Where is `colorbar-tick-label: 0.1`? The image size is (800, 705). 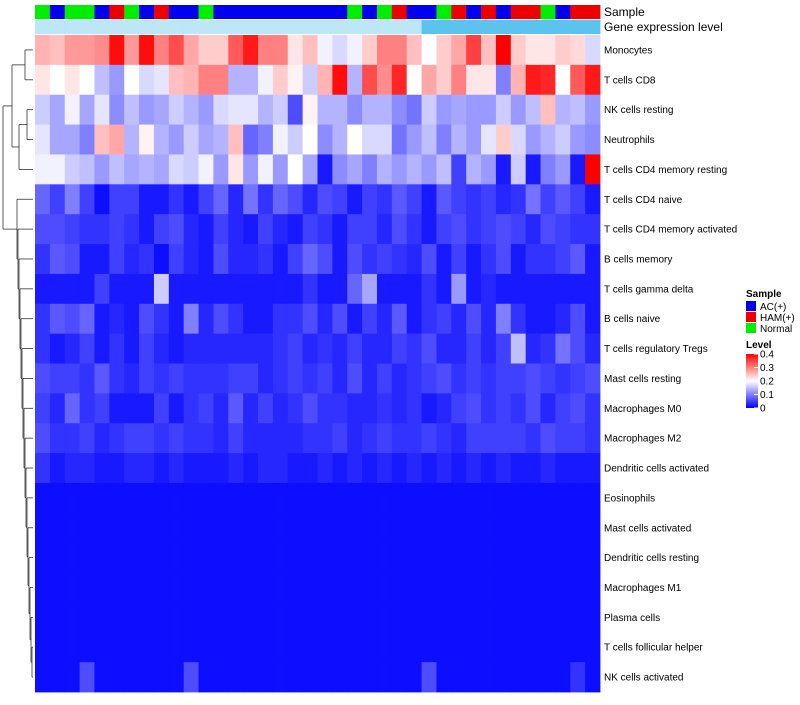 colorbar-tick-label: 0.1 is located at coordinates (767, 395).